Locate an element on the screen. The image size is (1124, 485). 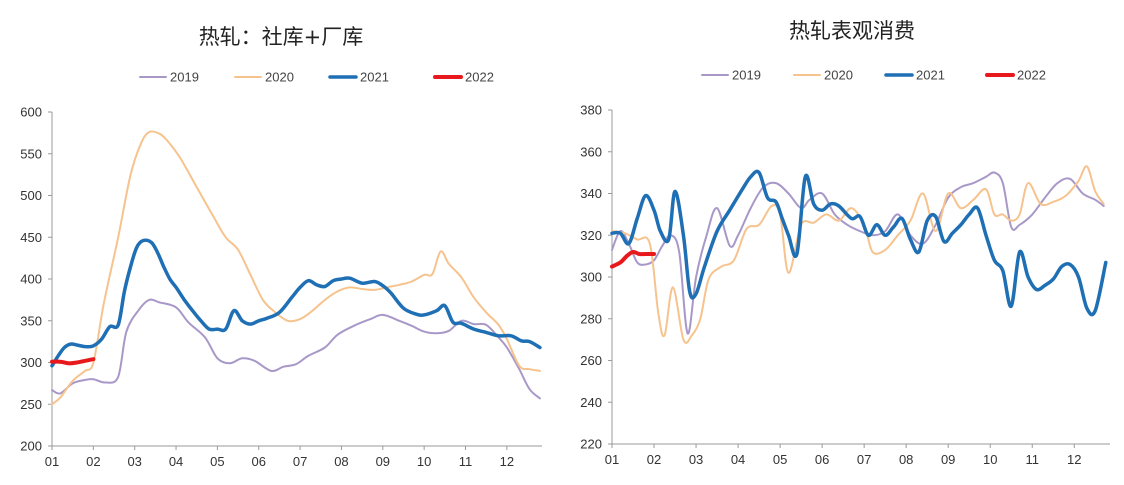
y-tick-label: 360 is located at coordinates (591, 151).